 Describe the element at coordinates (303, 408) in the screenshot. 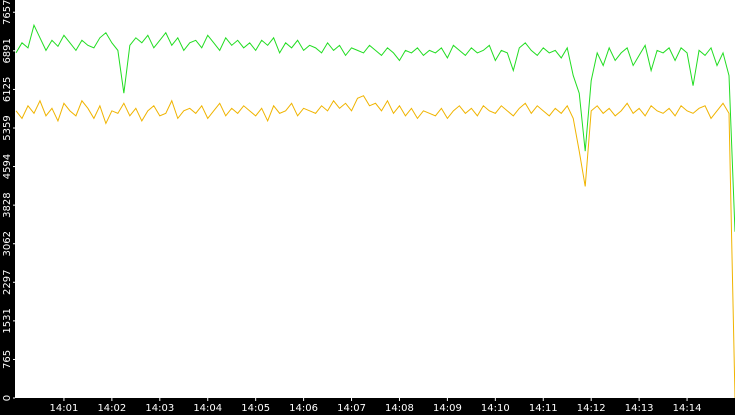

I see `x-tick-label: 14:06` at that location.